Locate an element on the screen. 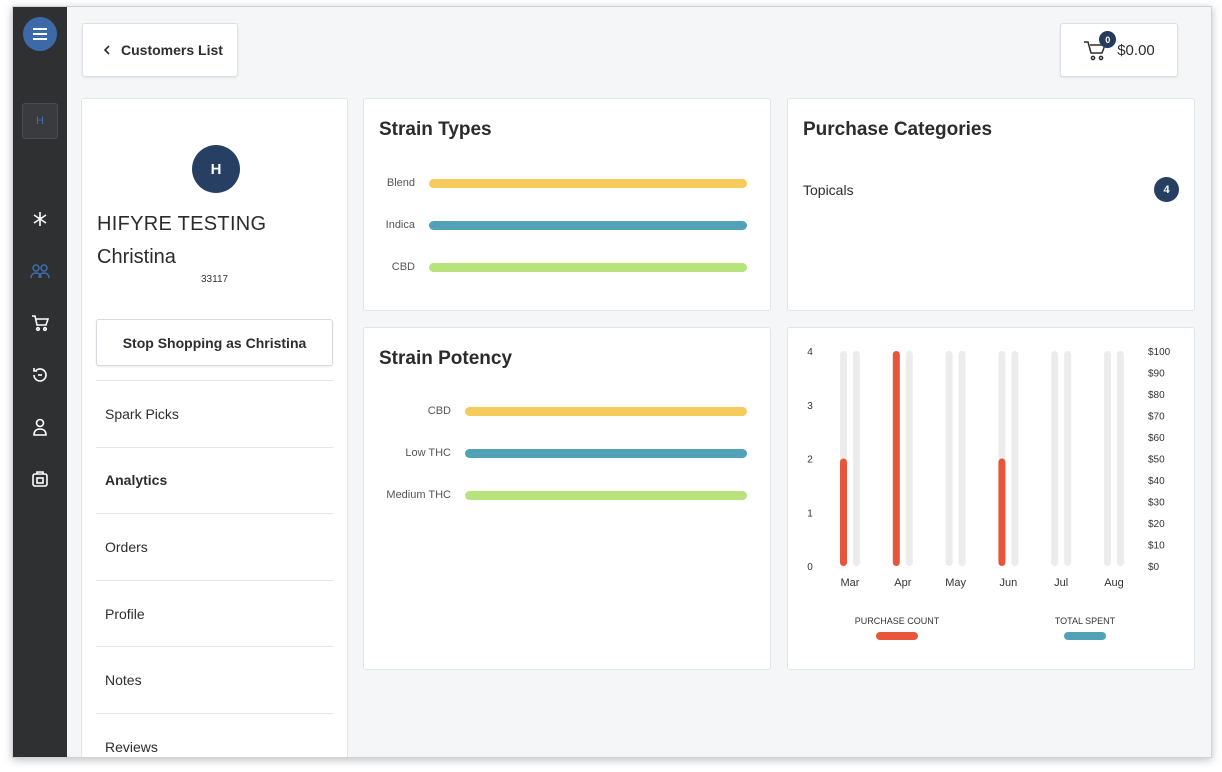 Image resolution: width=1222 pixels, height=772 pixels. x-axis-tick: May is located at coordinates (955, 583).